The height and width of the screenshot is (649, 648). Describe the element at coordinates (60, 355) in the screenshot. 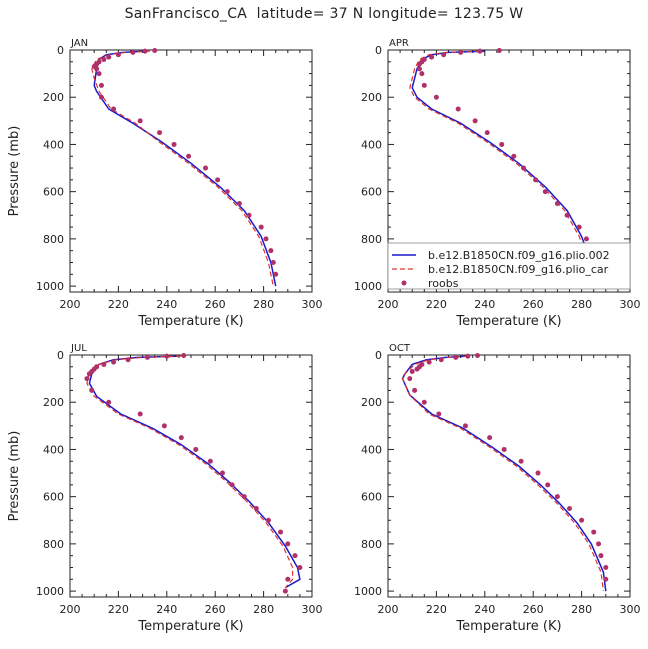

I see `jul-y-tick-label: 0` at that location.